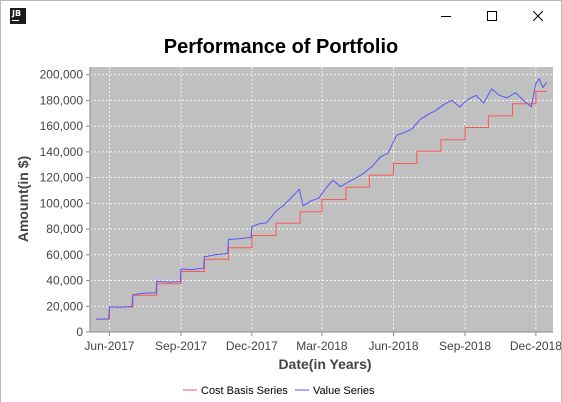 This screenshot has width=562, height=402. Describe the element at coordinates (62, 178) in the screenshot. I see `y-tick-label: 120,000` at that location.